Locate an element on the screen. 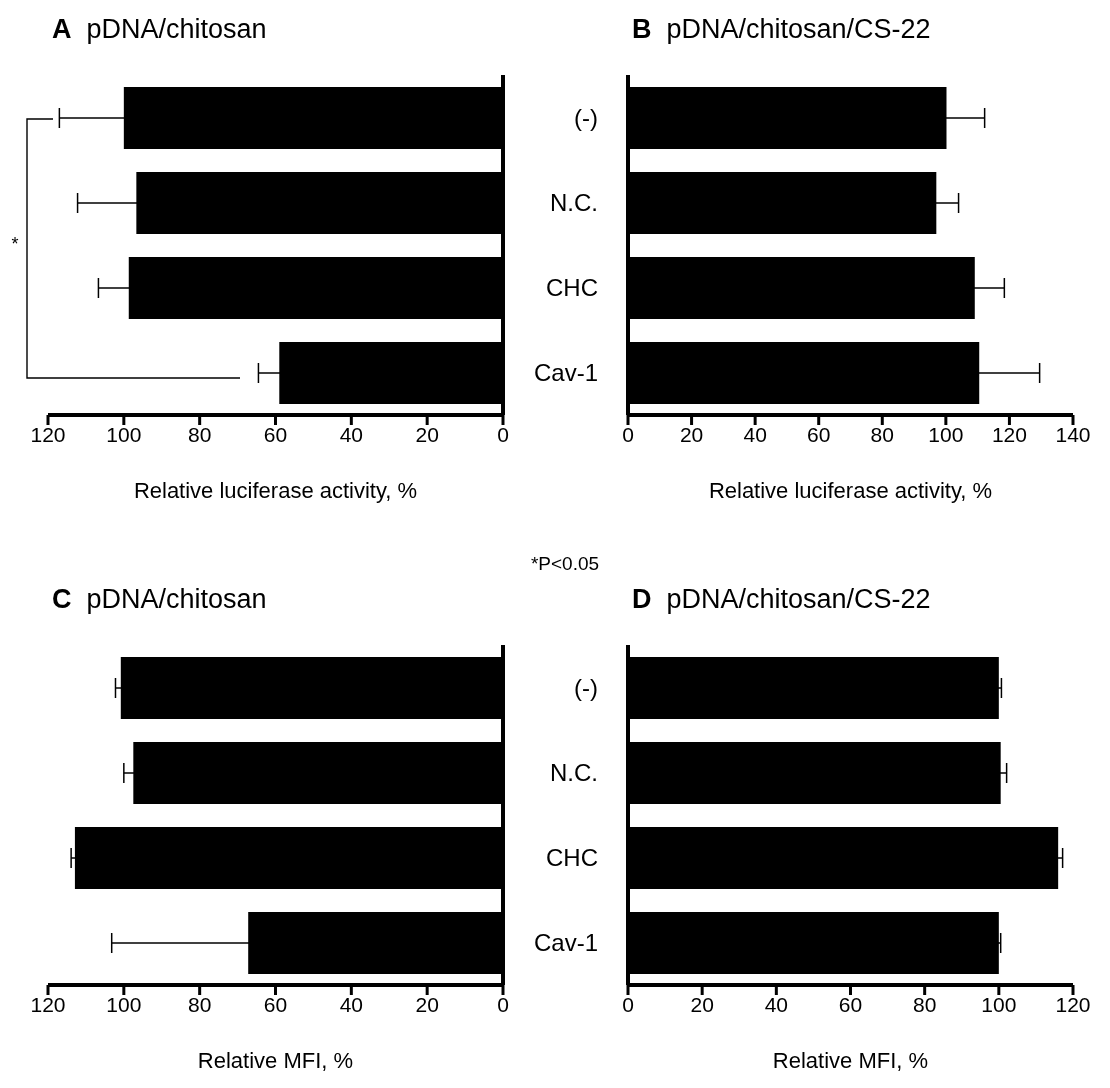 This screenshot has height=1088, width=1110. chart-title: C pDNA/chitosan is located at coordinates (159, 599).